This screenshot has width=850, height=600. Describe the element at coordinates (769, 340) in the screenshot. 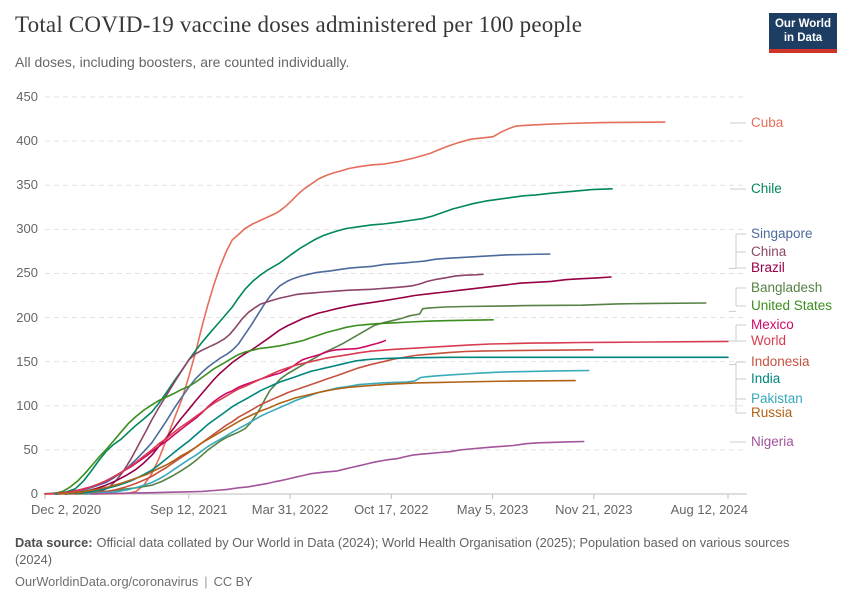

I see `legend-label-world: World` at that location.